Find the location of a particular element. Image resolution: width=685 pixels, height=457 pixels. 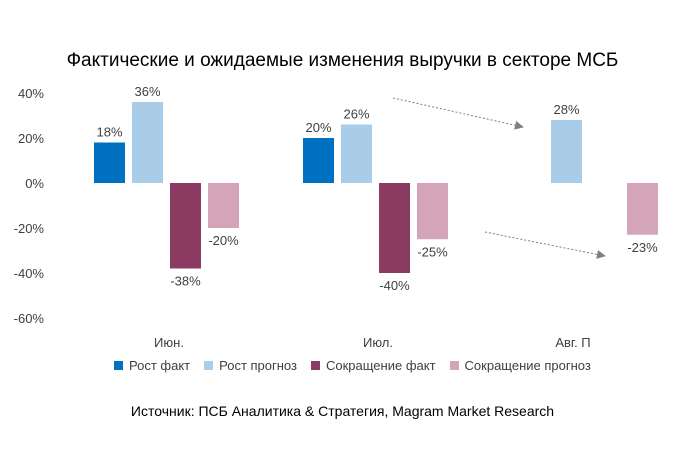

legend-item: Рост прогноз is located at coordinates (250, 365).